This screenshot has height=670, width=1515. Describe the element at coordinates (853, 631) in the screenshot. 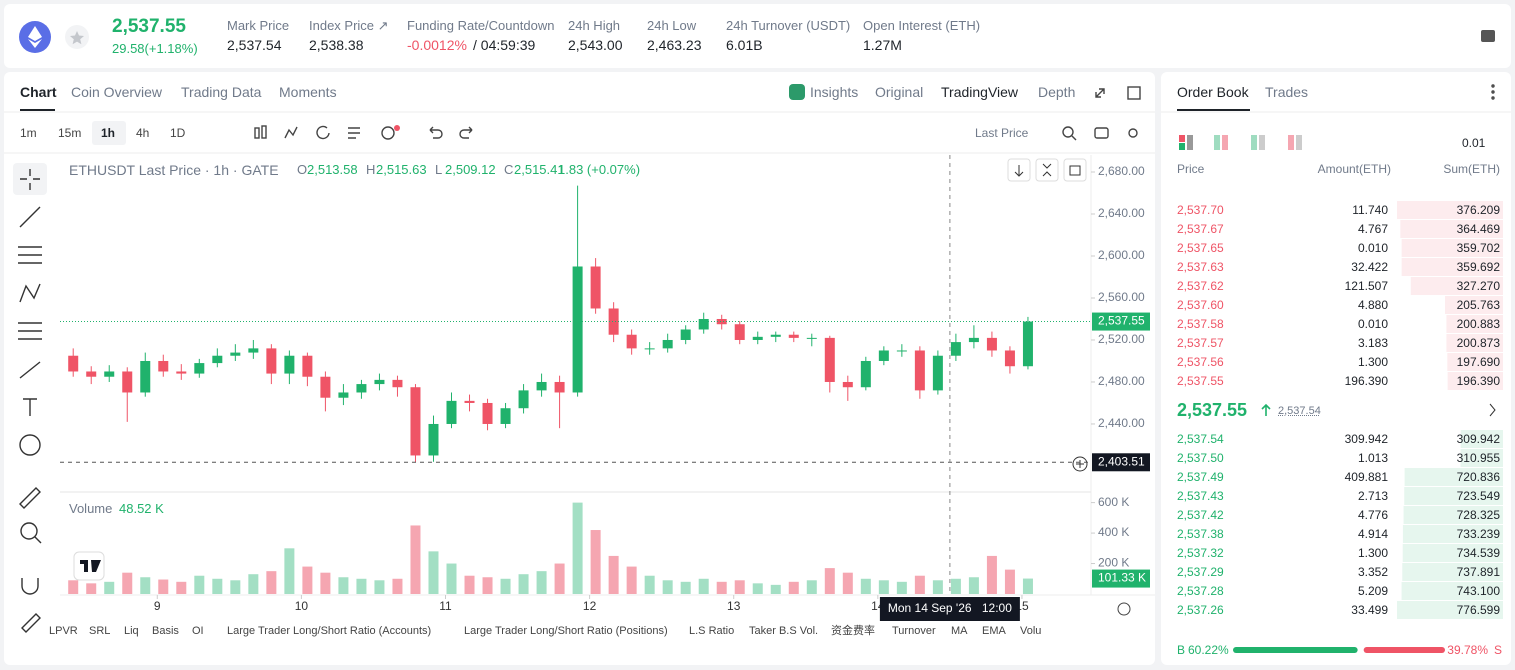

I see `indicator-tab: 资金费率` at that location.